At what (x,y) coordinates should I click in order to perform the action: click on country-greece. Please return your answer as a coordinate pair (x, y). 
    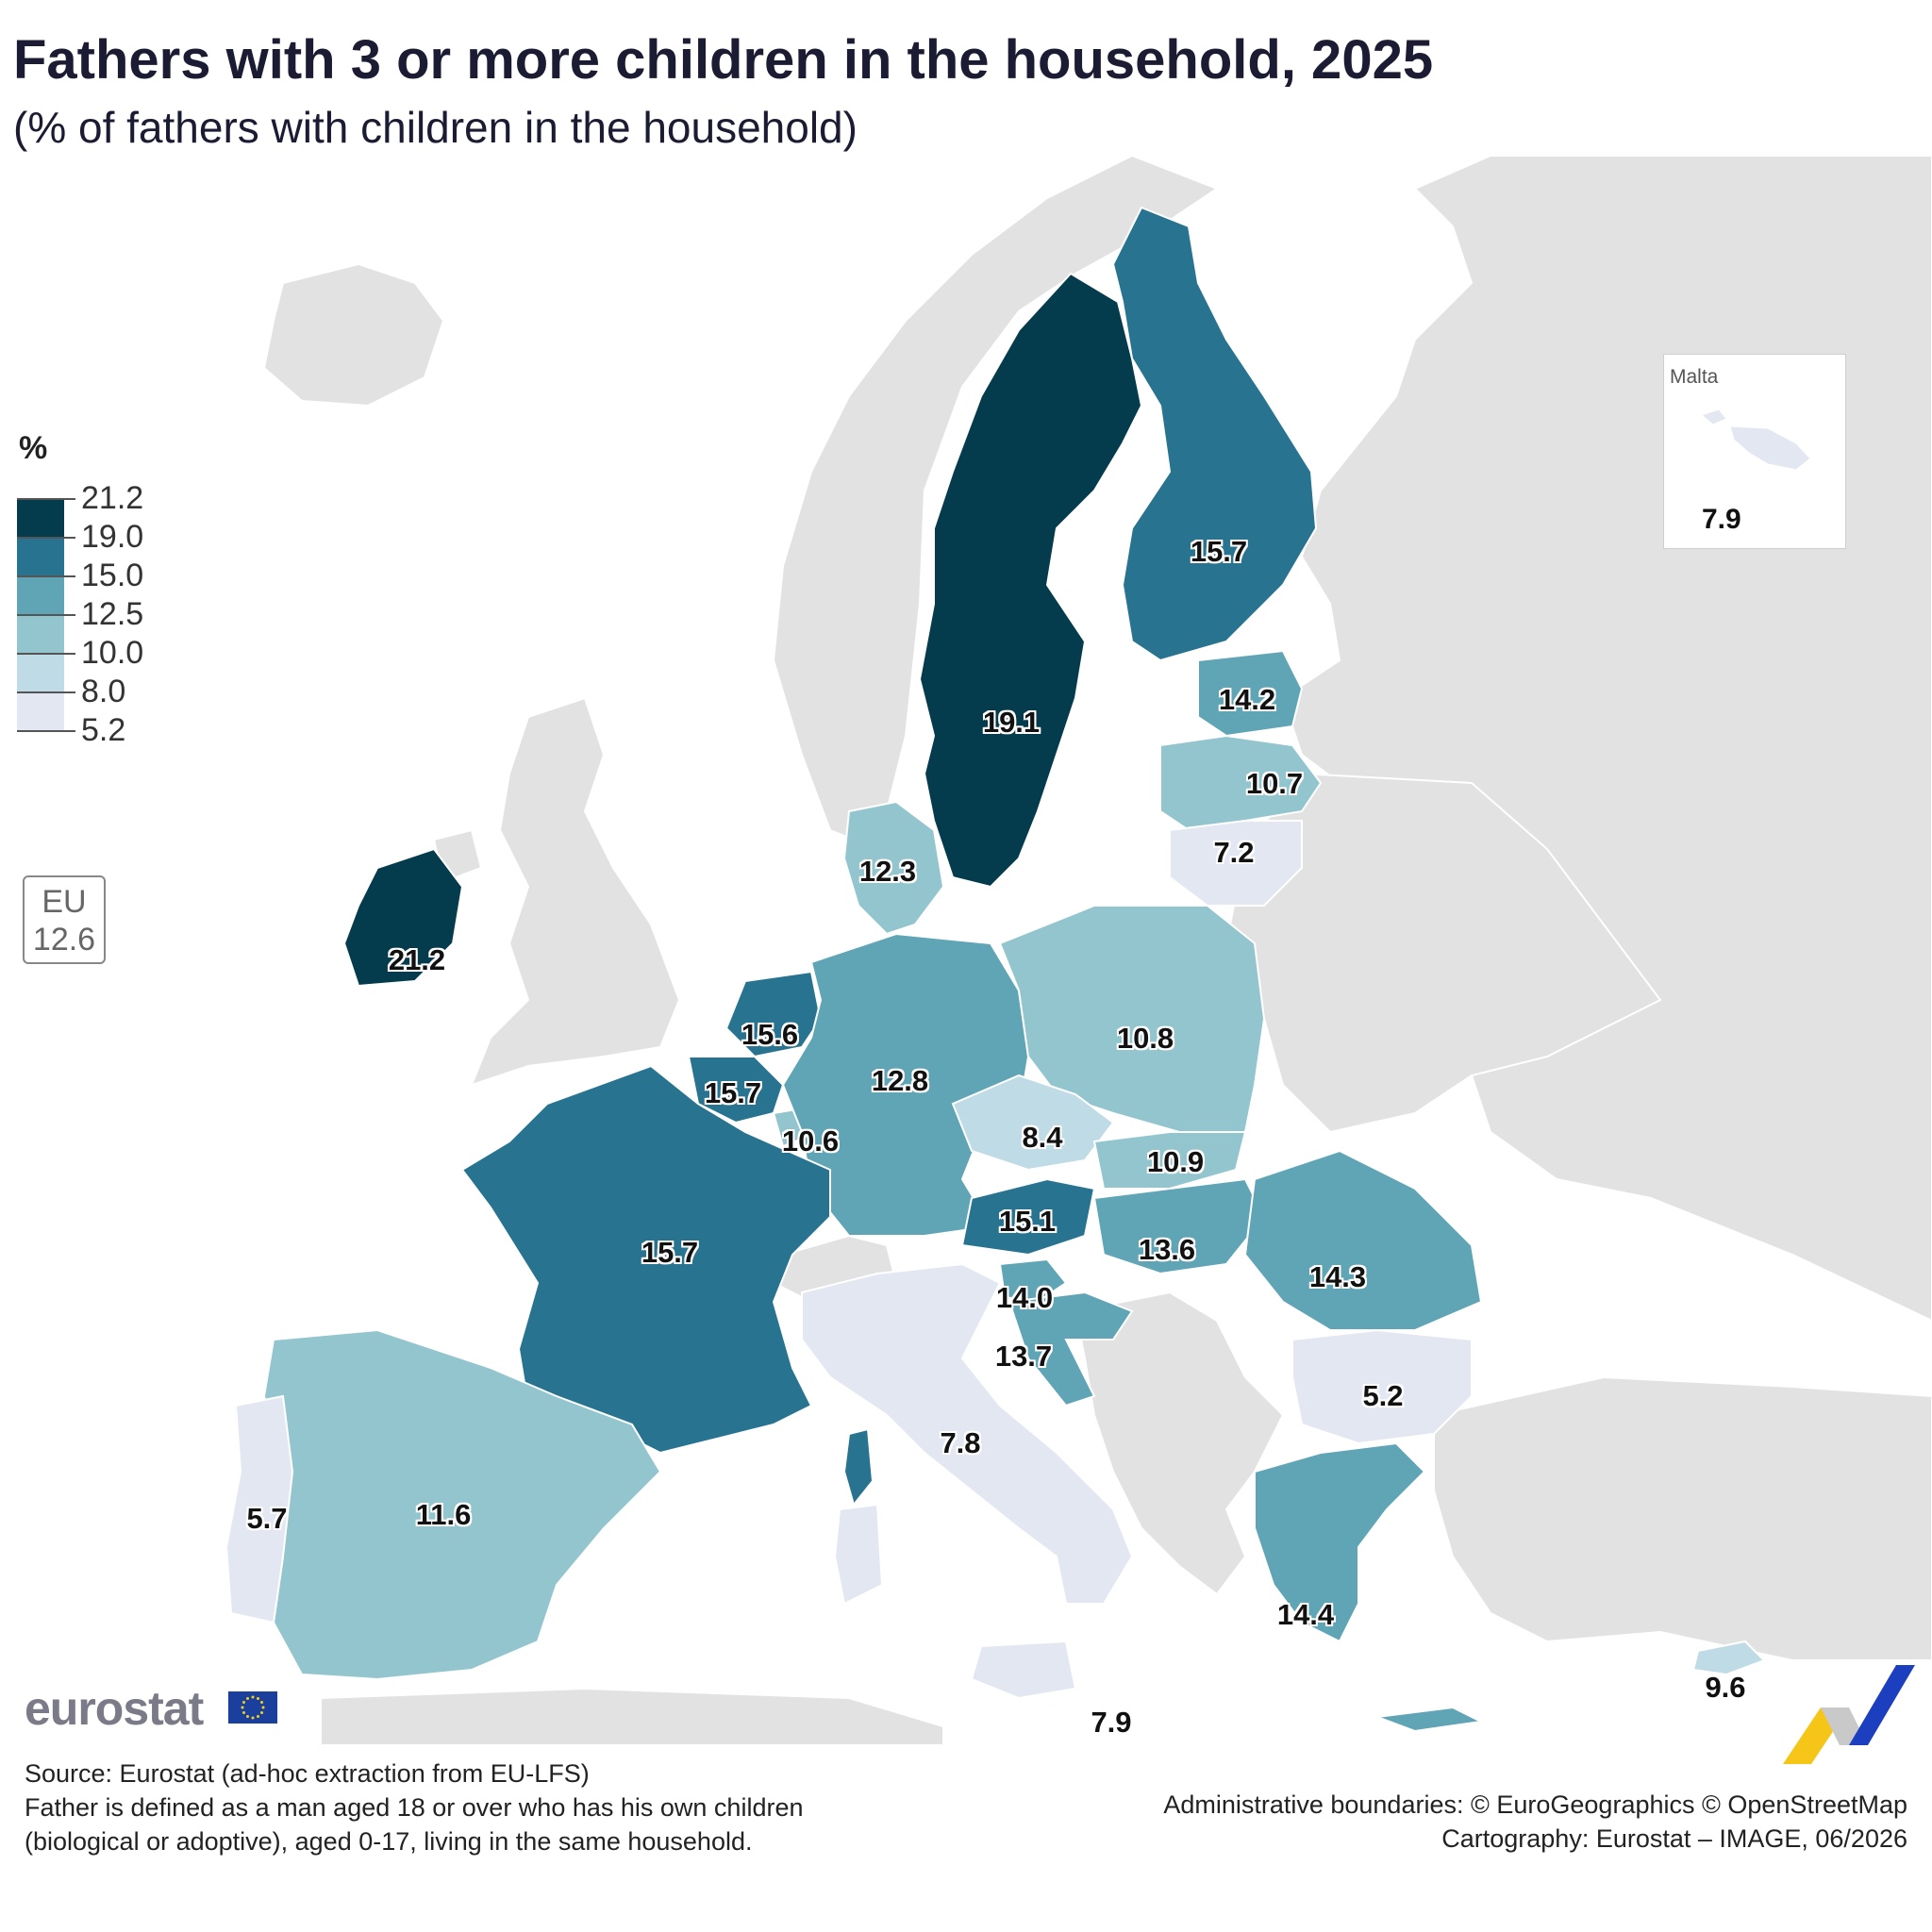
    Looking at the image, I should click on (1340, 1542).